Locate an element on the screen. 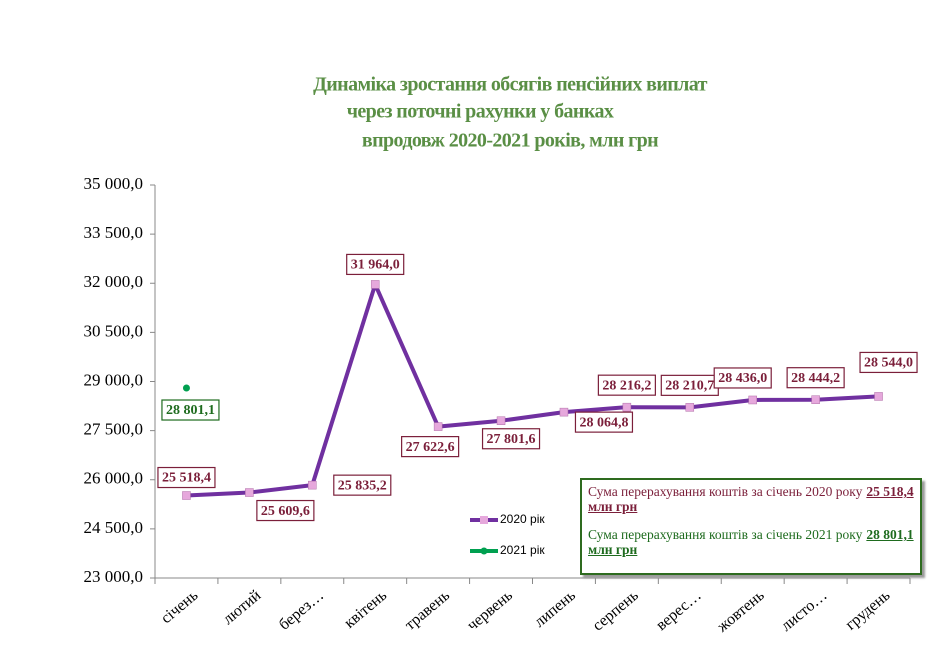  x-tick-label: травень is located at coordinates (427, 610).